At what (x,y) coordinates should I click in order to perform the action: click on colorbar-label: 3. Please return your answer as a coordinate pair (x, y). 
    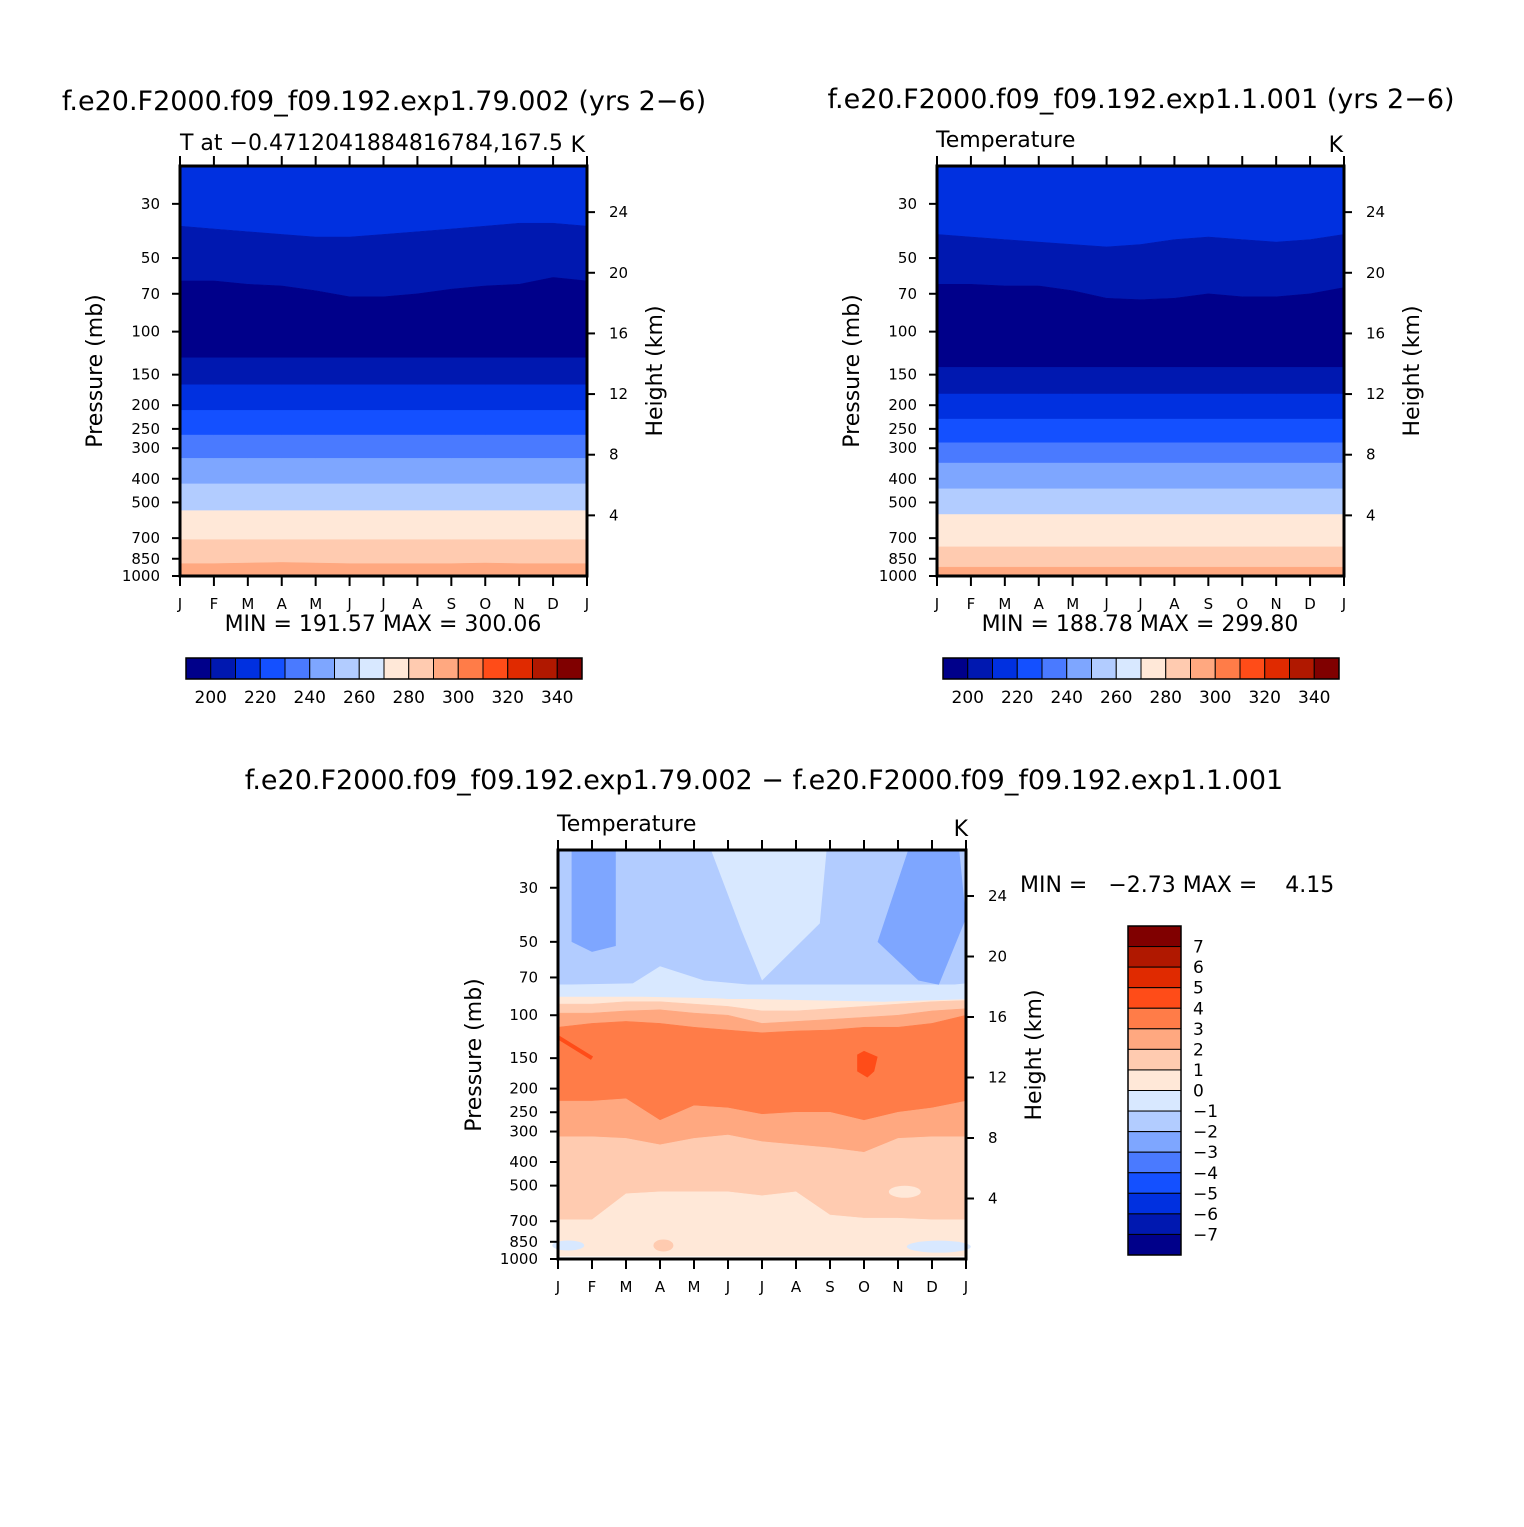
    Looking at the image, I should click on (1198, 1030).